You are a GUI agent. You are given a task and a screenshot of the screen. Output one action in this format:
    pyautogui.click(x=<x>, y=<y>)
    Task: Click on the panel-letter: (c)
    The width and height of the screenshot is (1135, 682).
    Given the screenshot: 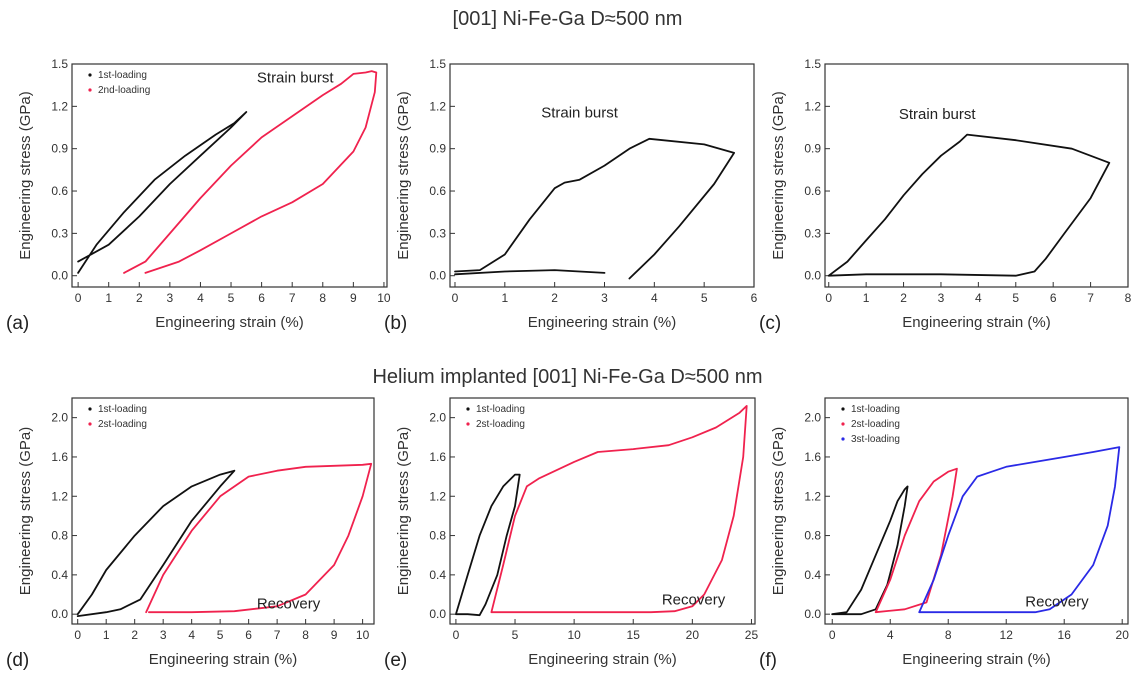 What is the action you would take?
    pyautogui.click(x=770, y=323)
    